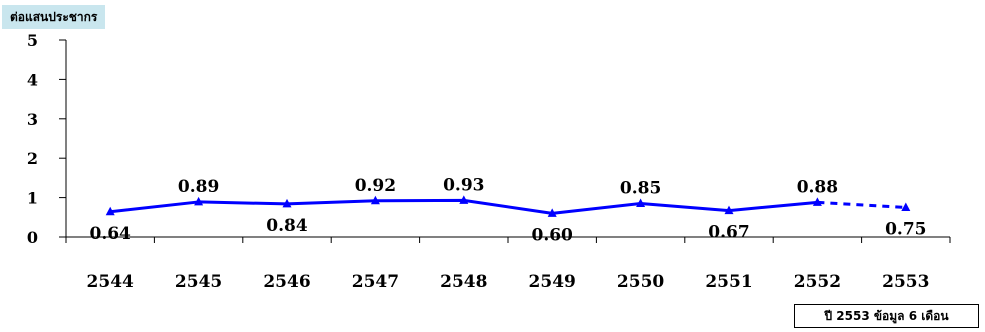 The width and height of the screenshot is (985, 332). I want to click on y-tick-label: 1, so click(32, 198).